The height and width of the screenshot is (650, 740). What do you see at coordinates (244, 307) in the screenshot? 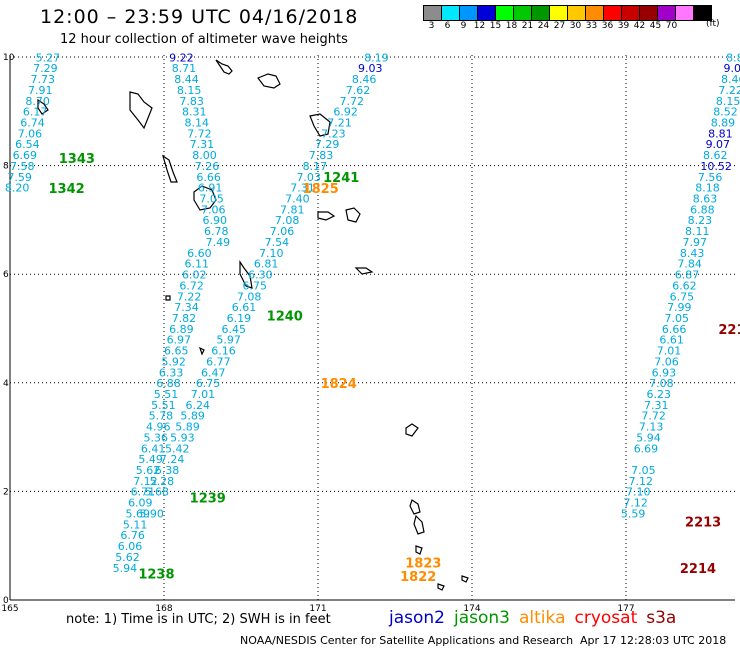
I see `wave-height-value: 6.61` at bounding box center [244, 307].